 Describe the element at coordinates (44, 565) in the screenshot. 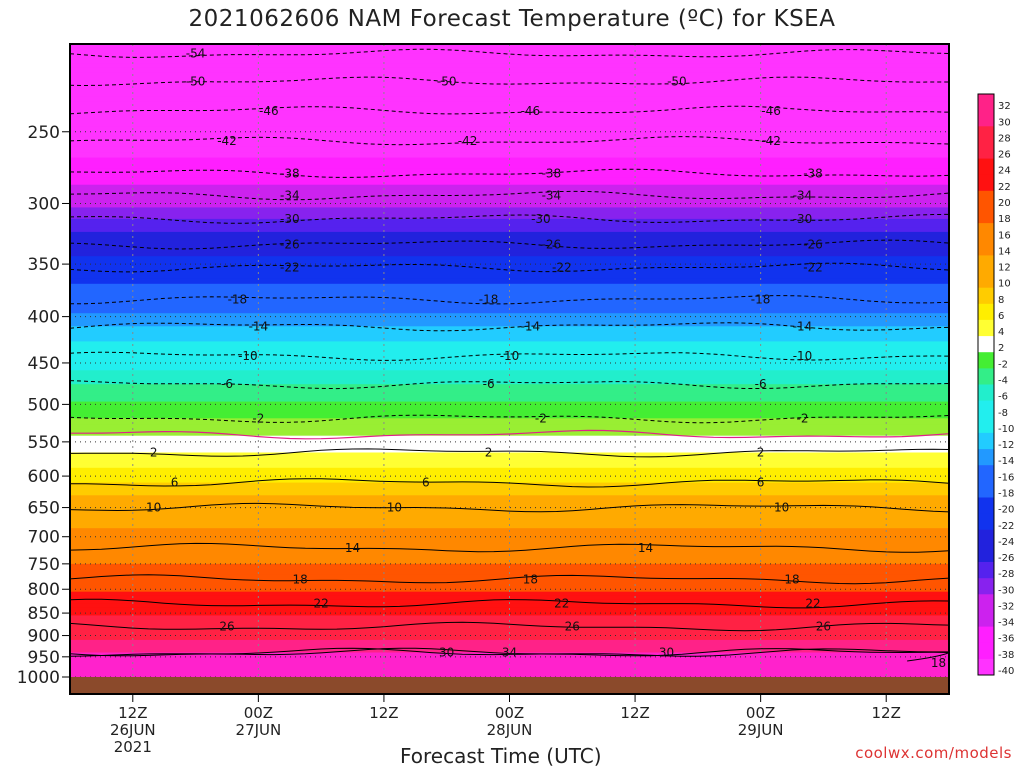

I see `y-tick-label: 750` at that location.